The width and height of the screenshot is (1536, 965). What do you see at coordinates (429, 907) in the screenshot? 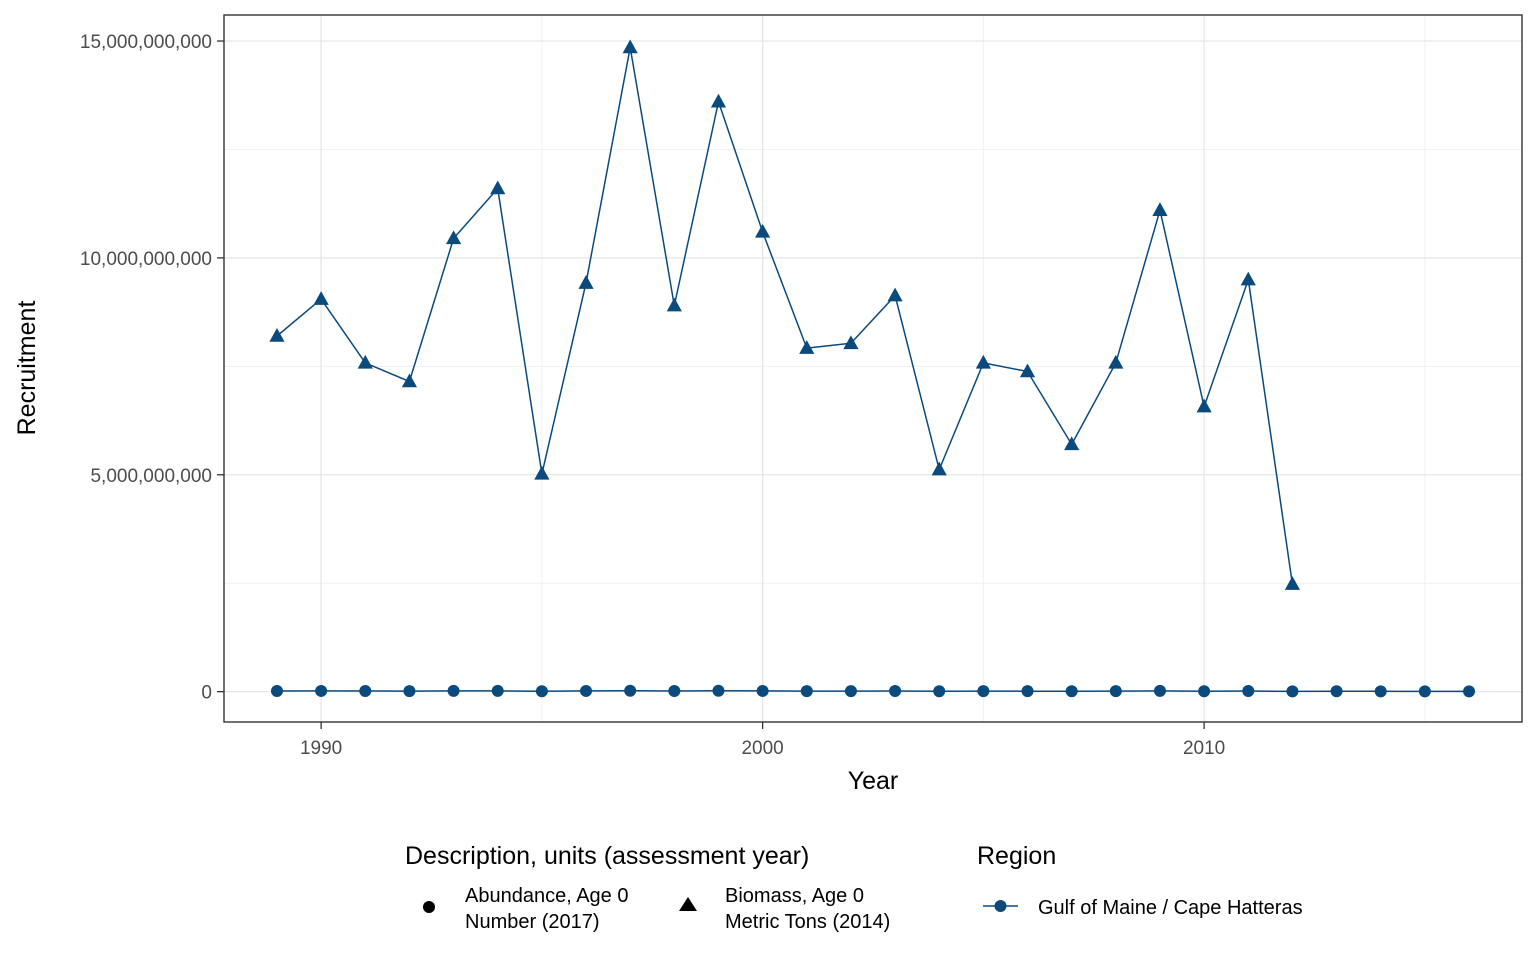
I see `legend-key-circle` at bounding box center [429, 907].